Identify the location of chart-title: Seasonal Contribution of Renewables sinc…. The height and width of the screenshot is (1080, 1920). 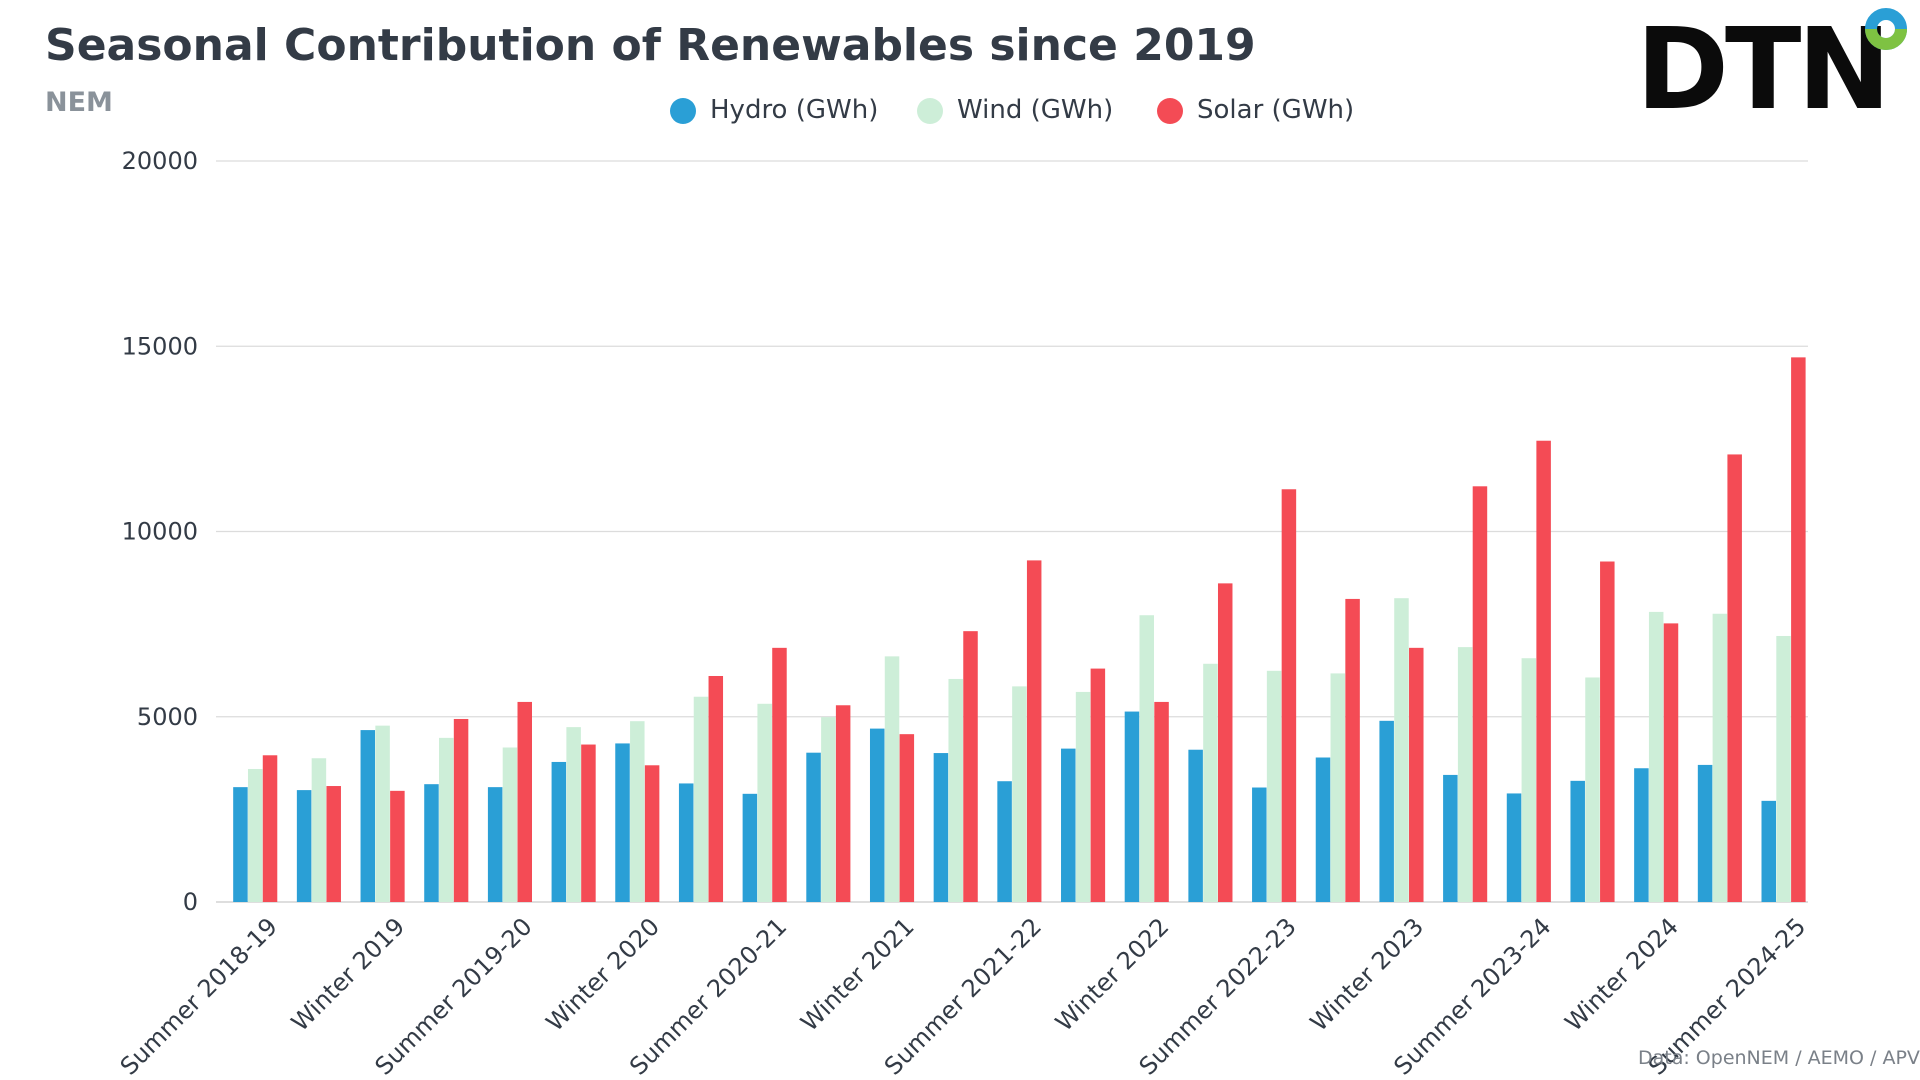
(650, 45).